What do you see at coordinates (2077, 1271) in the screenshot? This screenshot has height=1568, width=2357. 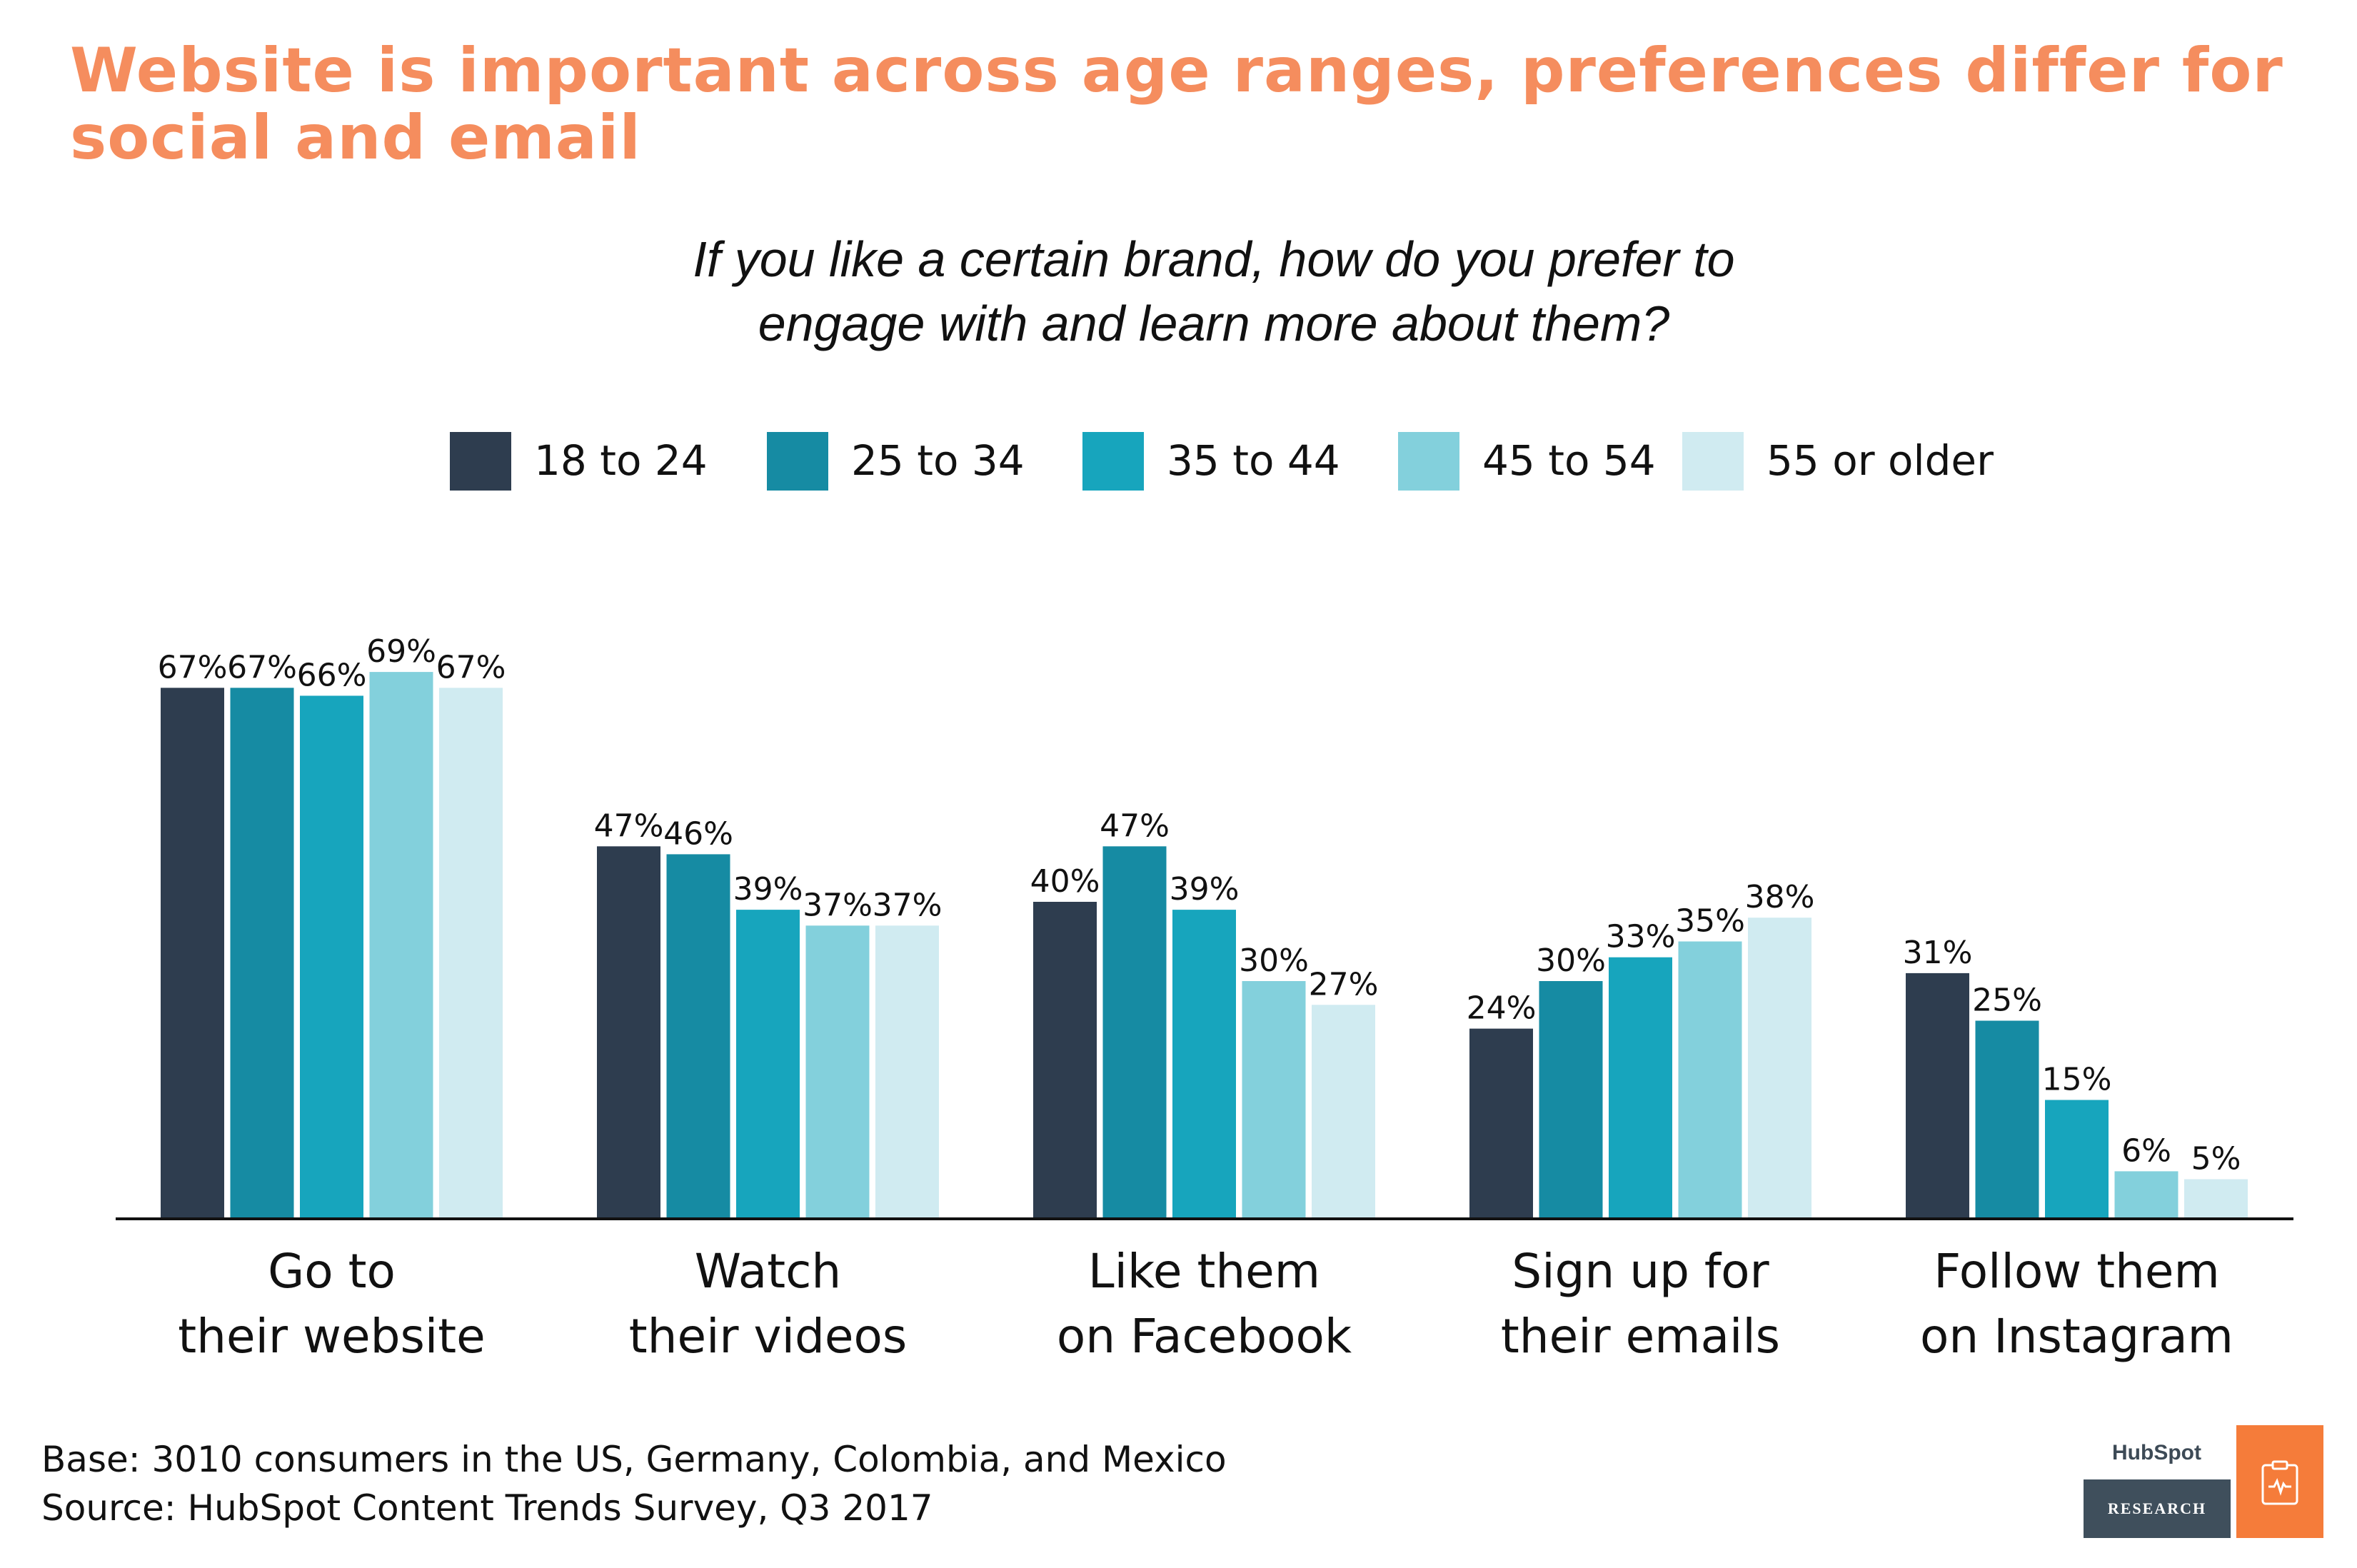 I see `category-label: Follow them` at bounding box center [2077, 1271].